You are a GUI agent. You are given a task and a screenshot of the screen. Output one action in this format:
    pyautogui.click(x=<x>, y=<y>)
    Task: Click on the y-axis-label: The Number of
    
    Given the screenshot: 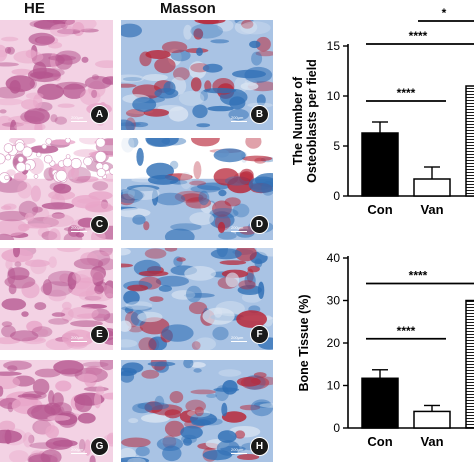 What is the action you would take?
    pyautogui.click(x=298, y=120)
    